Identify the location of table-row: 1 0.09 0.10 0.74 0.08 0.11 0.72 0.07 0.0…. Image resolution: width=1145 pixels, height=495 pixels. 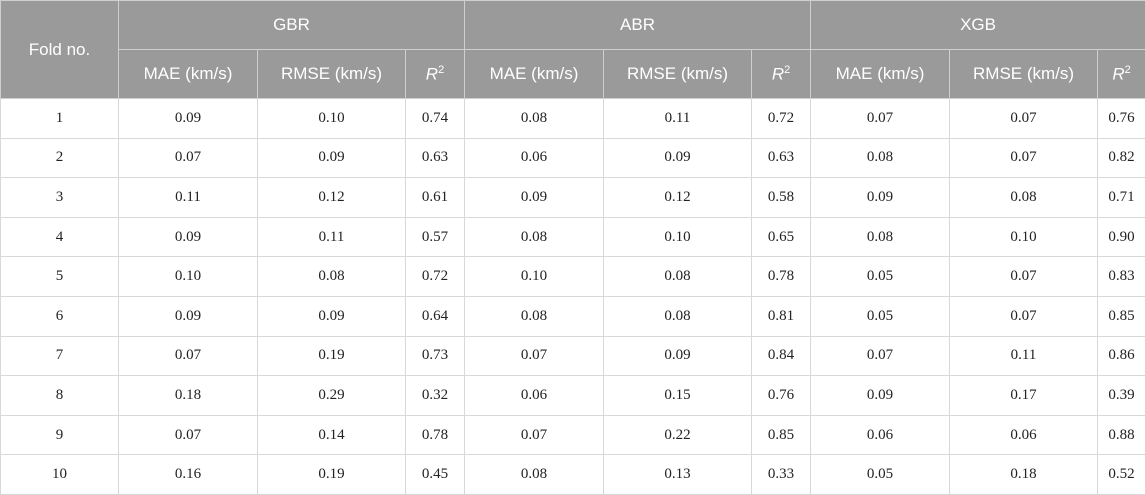
(572, 118).